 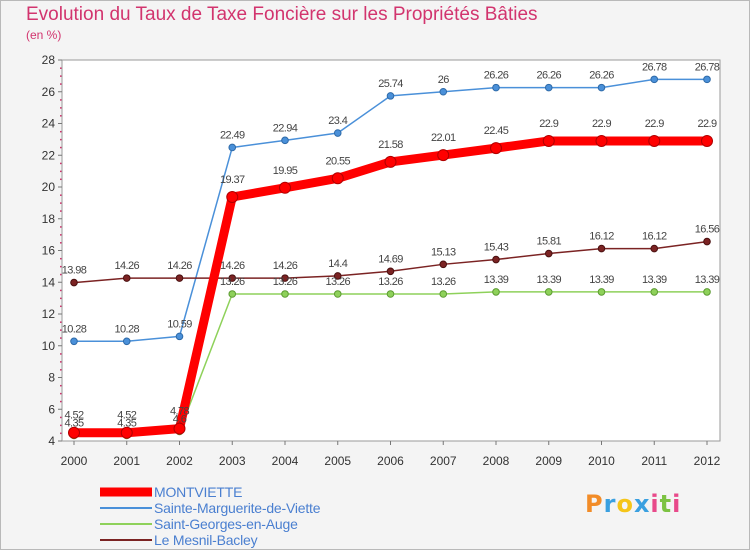 What do you see at coordinates (49, 251) in the screenshot?
I see `y-tick-label: 16` at bounding box center [49, 251].